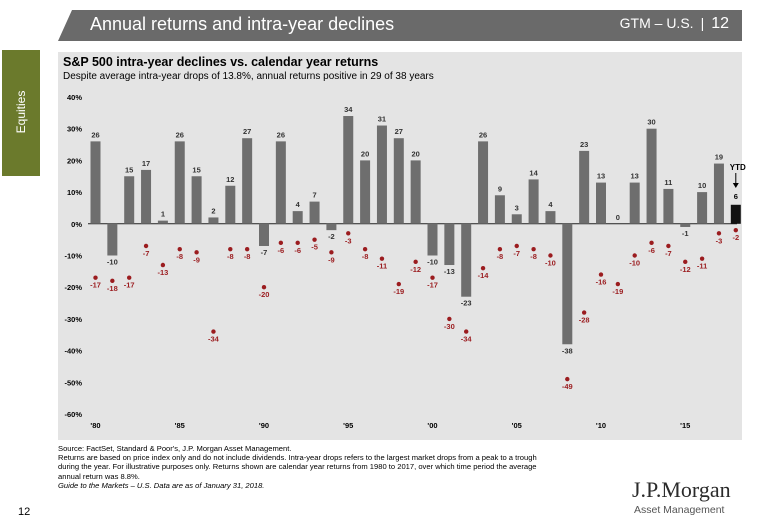  Describe the element at coordinates (719, 240) in the screenshot. I see `decline-data-label: -3` at that location.